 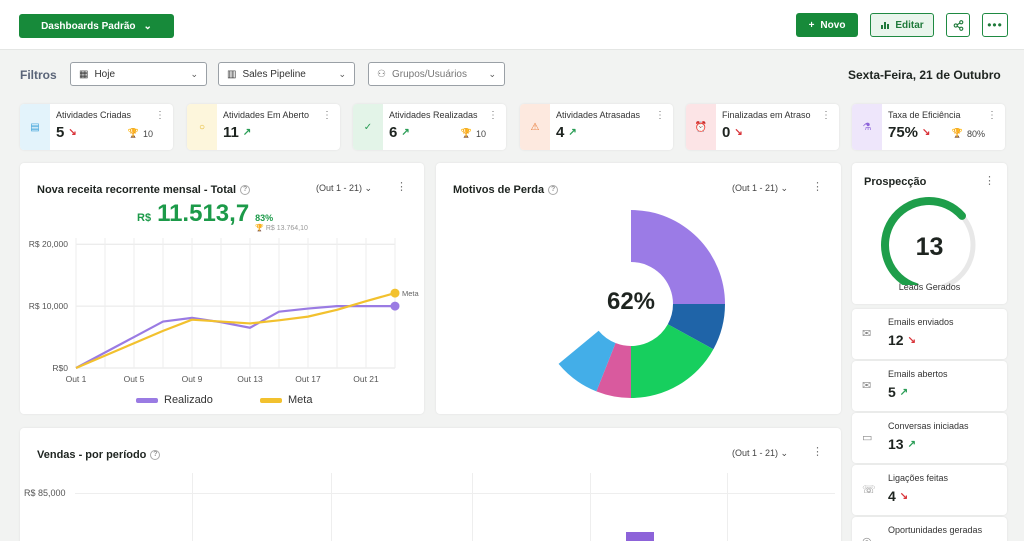 I want to click on kpi-card: ○ Atividades Em Aberto 11 ↗ ⋮, so click(x=263, y=127).